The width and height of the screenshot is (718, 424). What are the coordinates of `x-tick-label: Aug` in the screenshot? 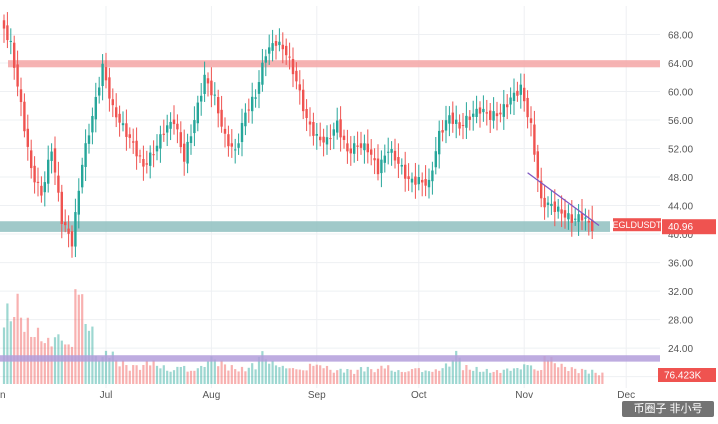 It's located at (212, 395).